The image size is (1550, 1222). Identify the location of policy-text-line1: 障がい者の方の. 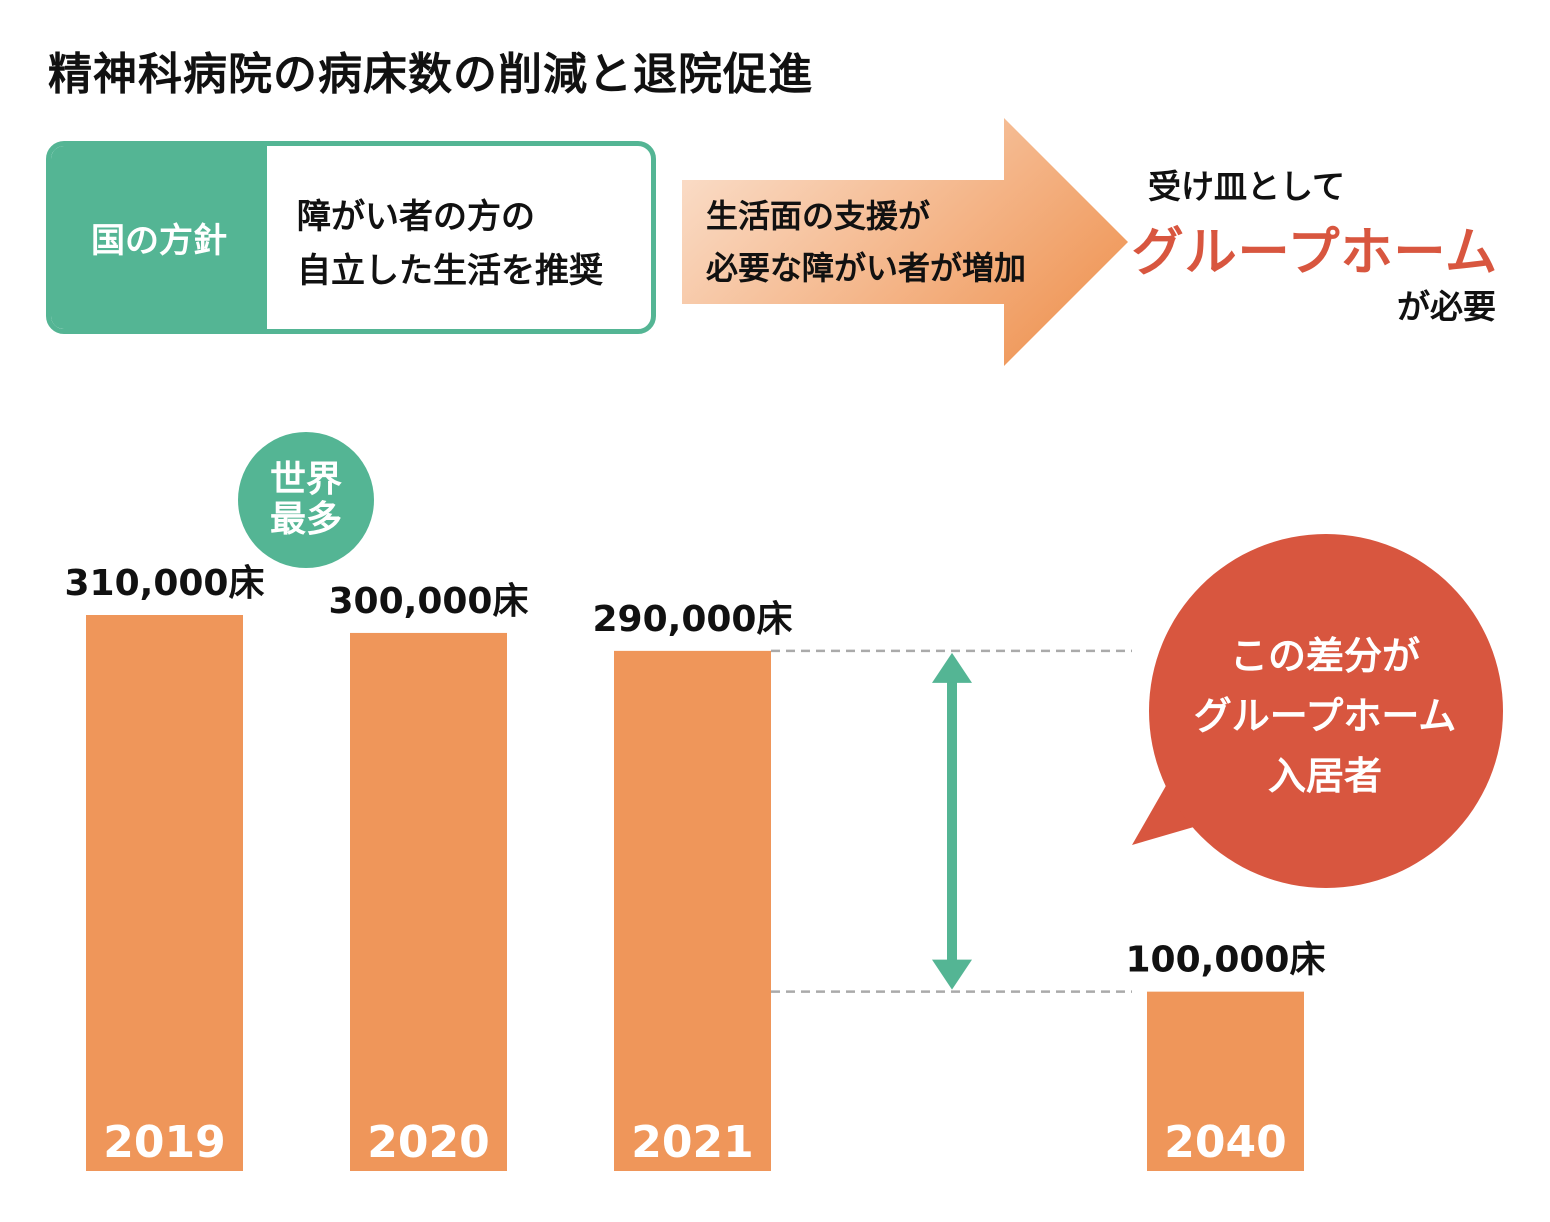
(416, 217).